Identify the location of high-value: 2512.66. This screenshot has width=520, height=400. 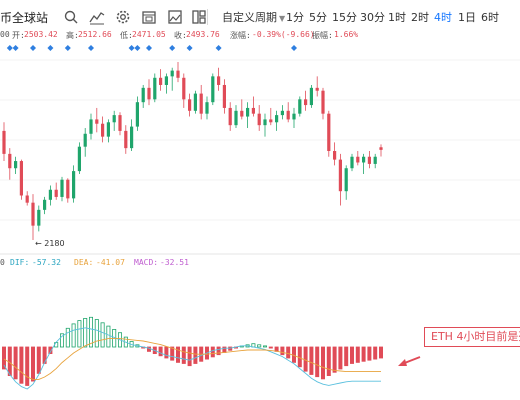
(95, 34).